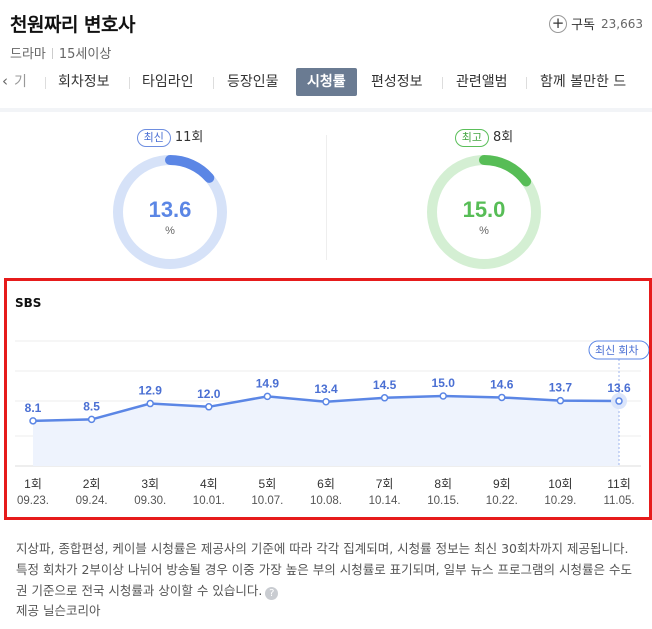  I want to click on highest-summary: 최고 8회, so click(484, 136).